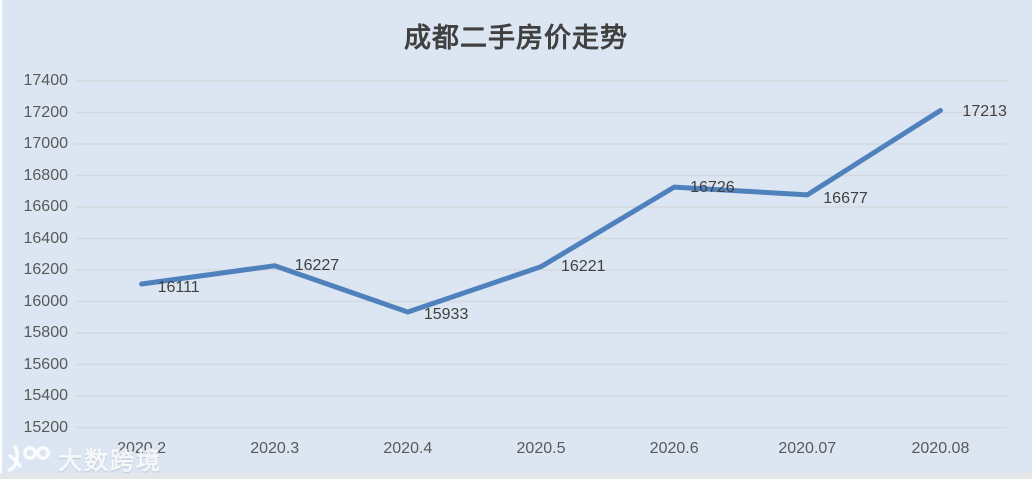 The height and width of the screenshot is (479, 1032). Describe the element at coordinates (46, 175) in the screenshot. I see `y-tick-label: 16800` at that location.